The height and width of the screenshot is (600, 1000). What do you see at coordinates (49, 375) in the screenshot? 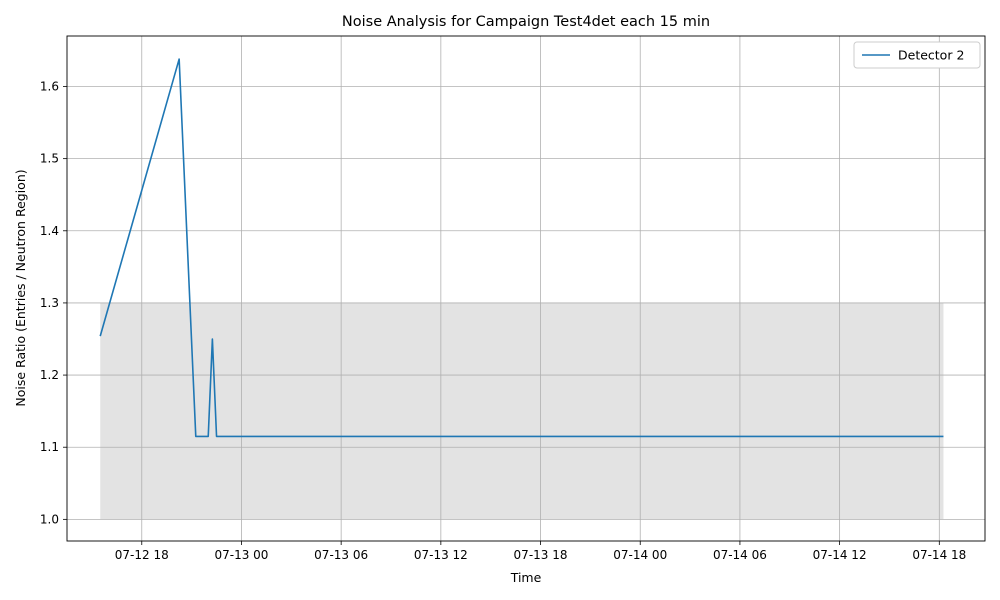
I see `y-tick-label: 1.2` at bounding box center [49, 375].